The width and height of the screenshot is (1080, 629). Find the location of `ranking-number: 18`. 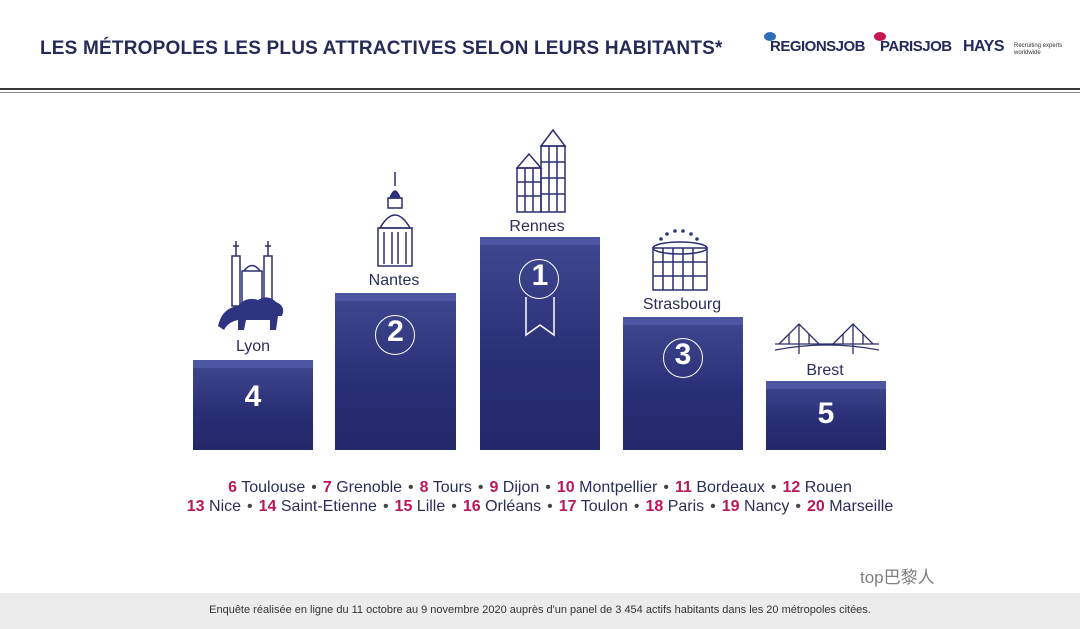

ranking-number: 18 is located at coordinates (654, 506).